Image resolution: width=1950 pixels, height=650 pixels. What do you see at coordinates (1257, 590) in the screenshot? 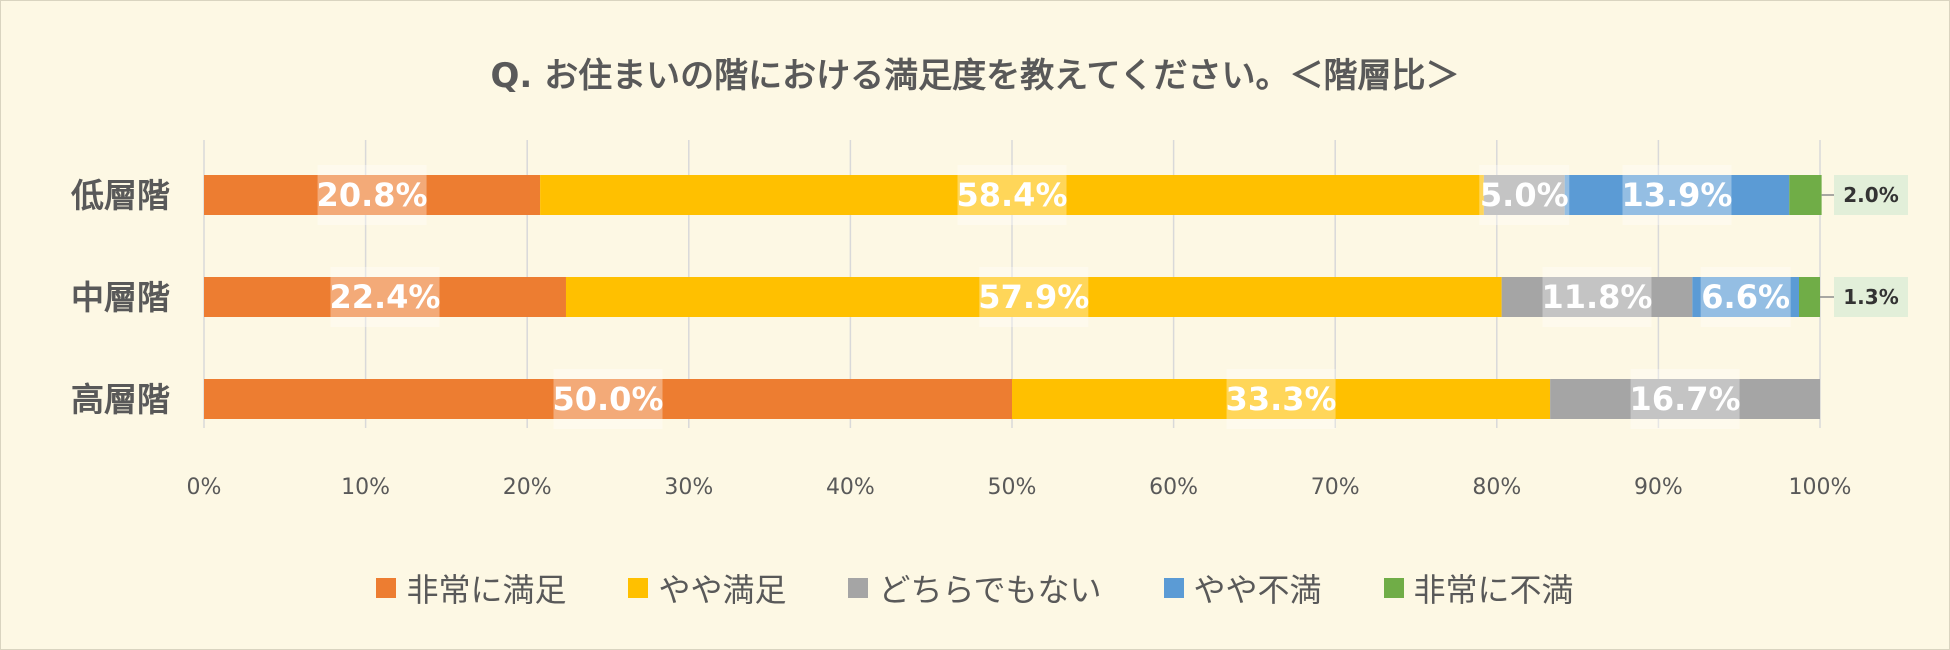
I see `legend-label: やや不満` at bounding box center [1257, 590].